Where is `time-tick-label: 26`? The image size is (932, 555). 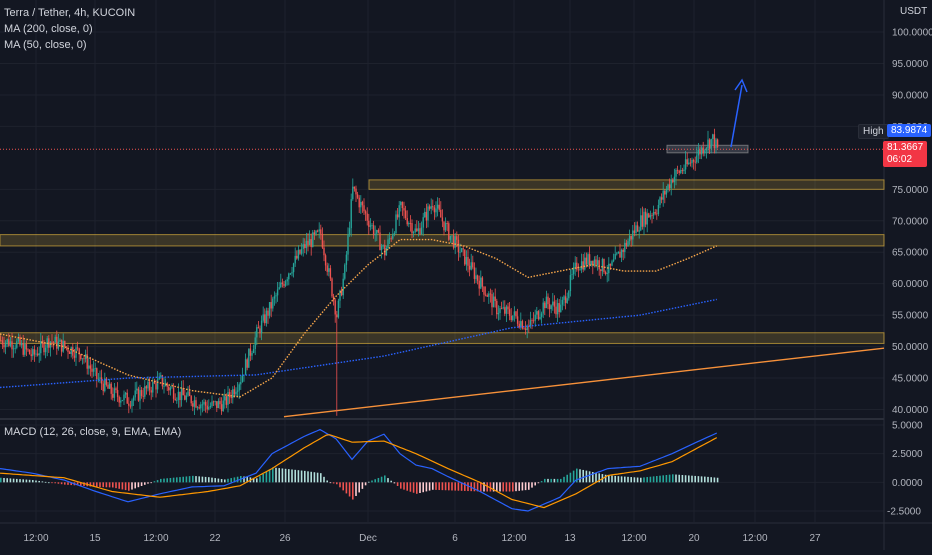 time-tick-label: 26 is located at coordinates (285, 538).